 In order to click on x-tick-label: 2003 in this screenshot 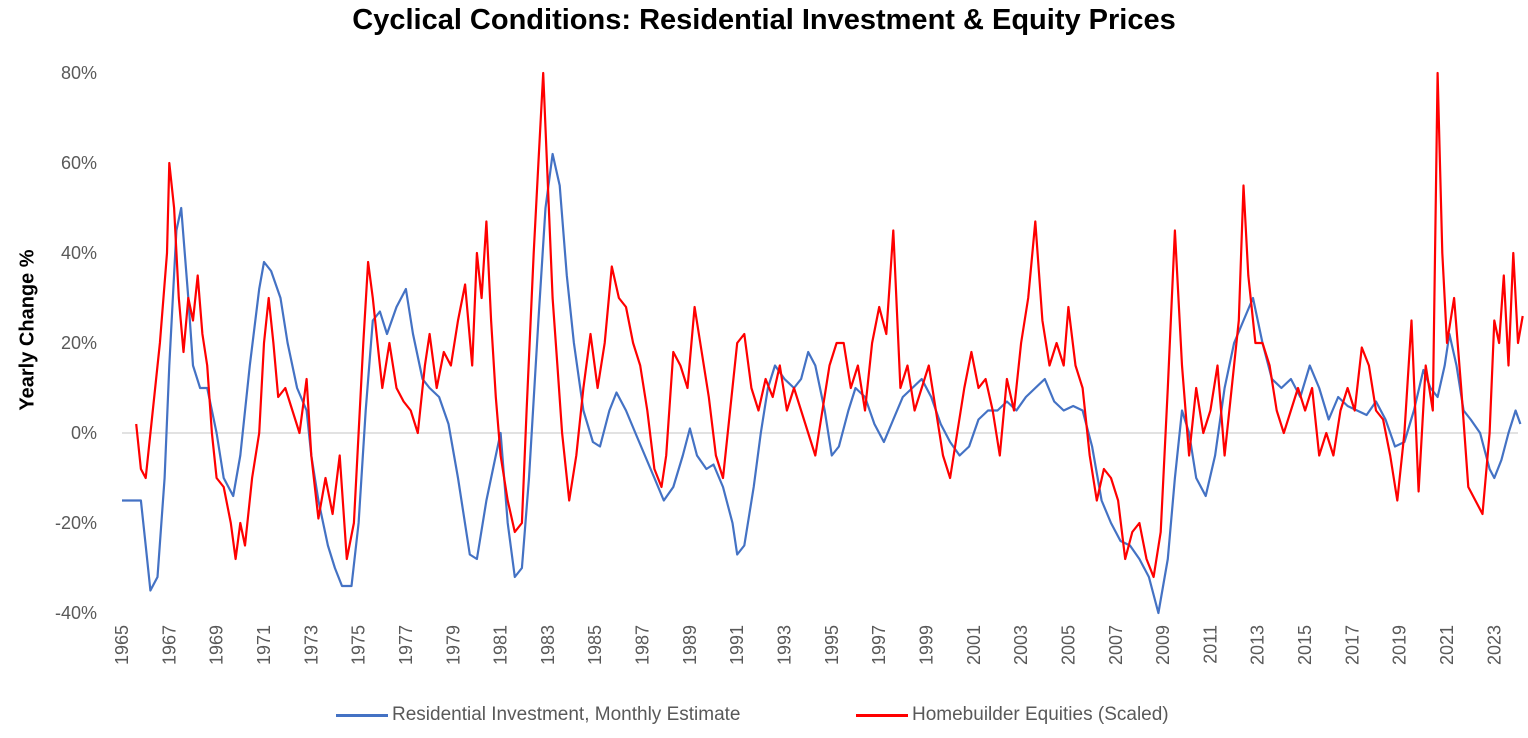, I will do `click(1021, 645)`.